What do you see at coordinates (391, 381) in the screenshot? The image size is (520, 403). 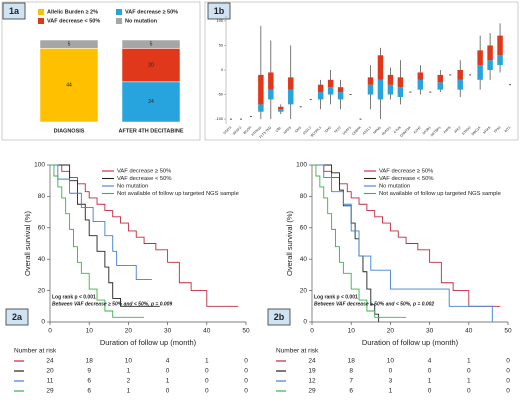 I see `risk-count: 3` at bounding box center [391, 381].